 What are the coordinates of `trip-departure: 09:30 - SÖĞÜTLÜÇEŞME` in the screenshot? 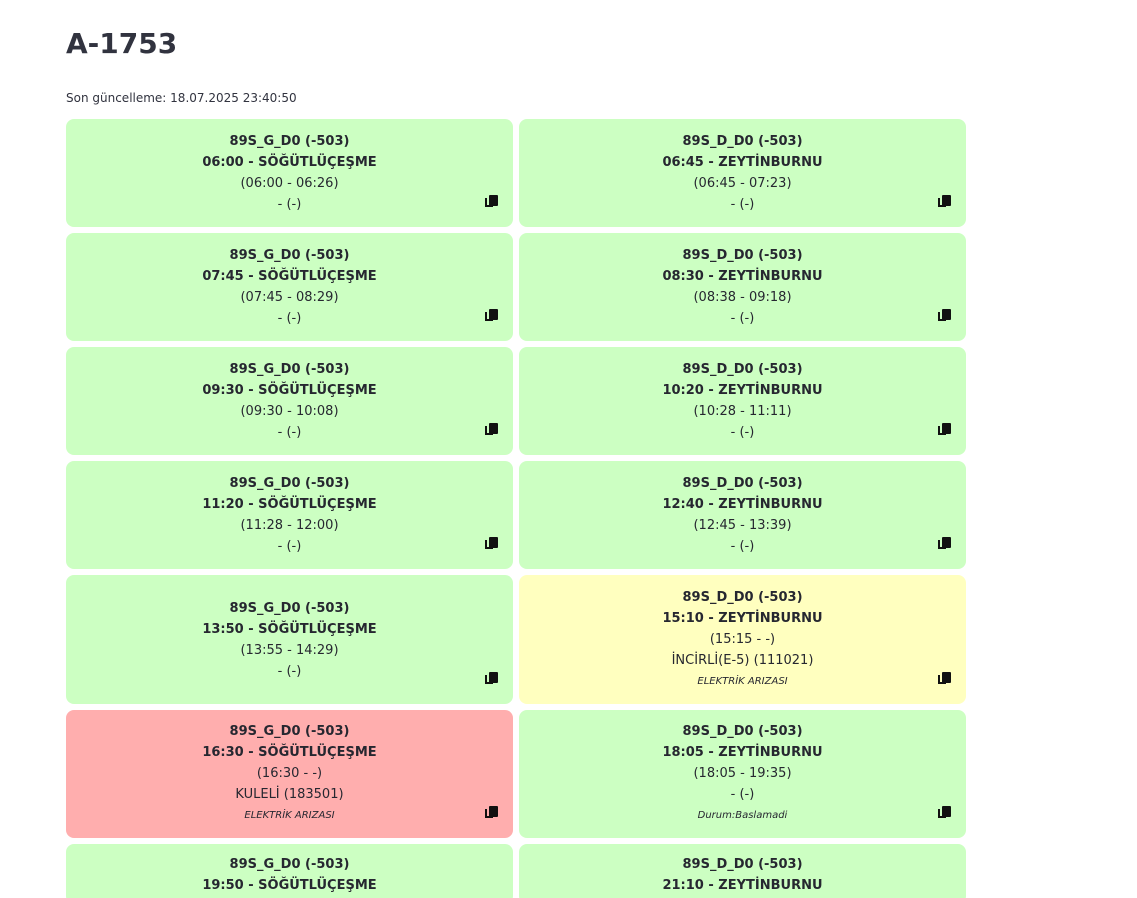 It's located at (289, 390).